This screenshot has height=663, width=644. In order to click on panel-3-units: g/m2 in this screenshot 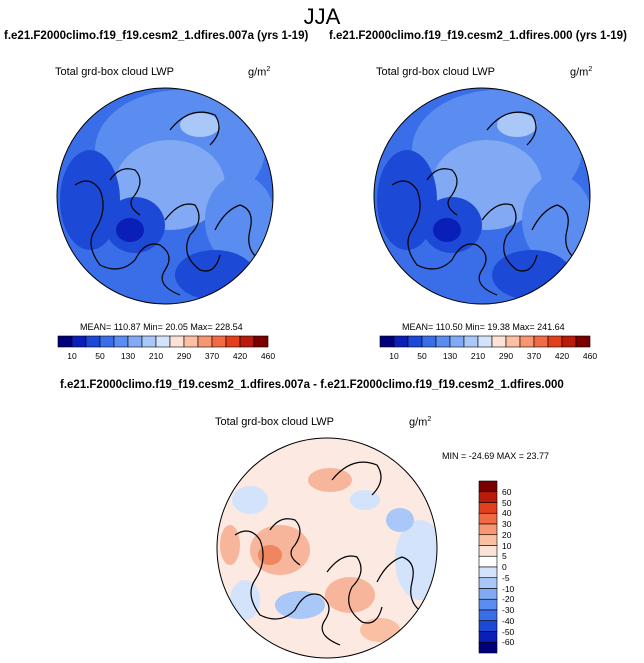, I will do `click(420, 422)`.